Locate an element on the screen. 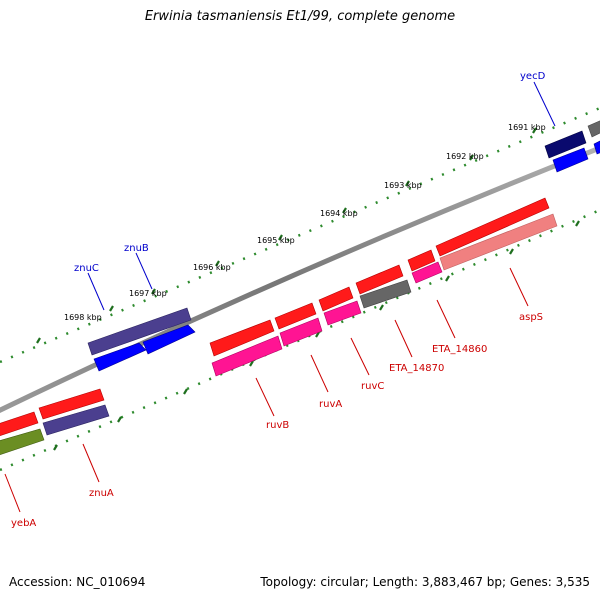 This screenshot has width=600, height=600. gene-arrow-eta14860-rev is located at coordinates (427, 272).